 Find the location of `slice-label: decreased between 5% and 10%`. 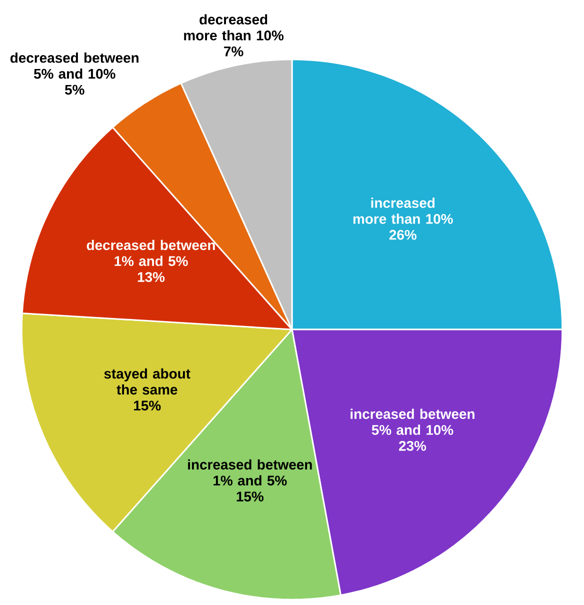

slice-label: decreased between 5% and 10% is located at coordinates (74, 65).